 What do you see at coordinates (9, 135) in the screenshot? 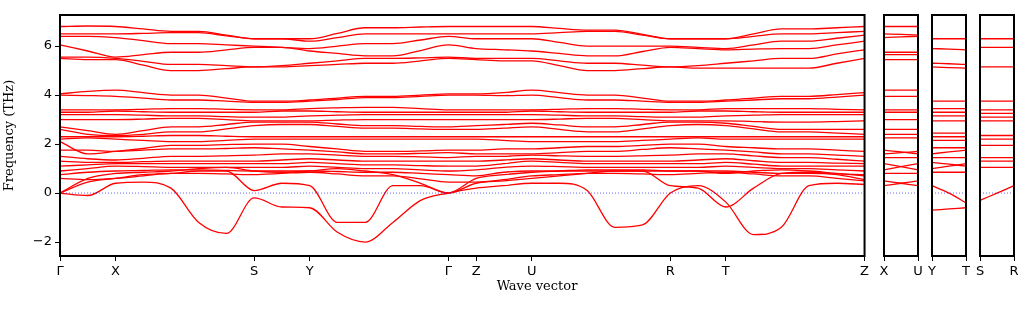
I see `y-axis-title: Frequency (THz)` at bounding box center [9, 135].